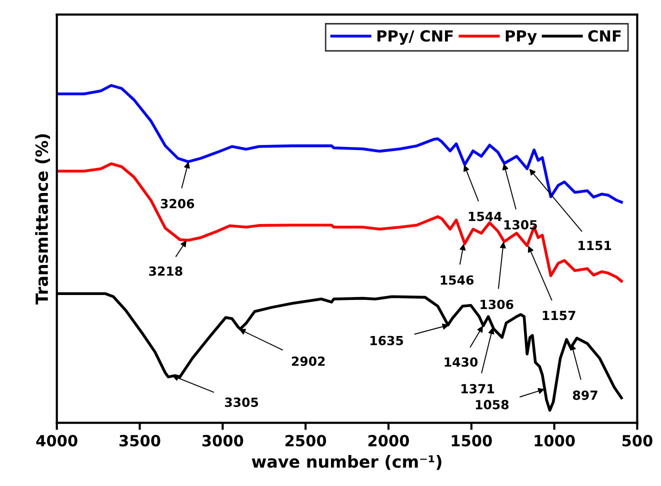 This screenshot has width=661, height=486. Describe the element at coordinates (585, 395) in the screenshot. I see `annotation: 897` at that location.